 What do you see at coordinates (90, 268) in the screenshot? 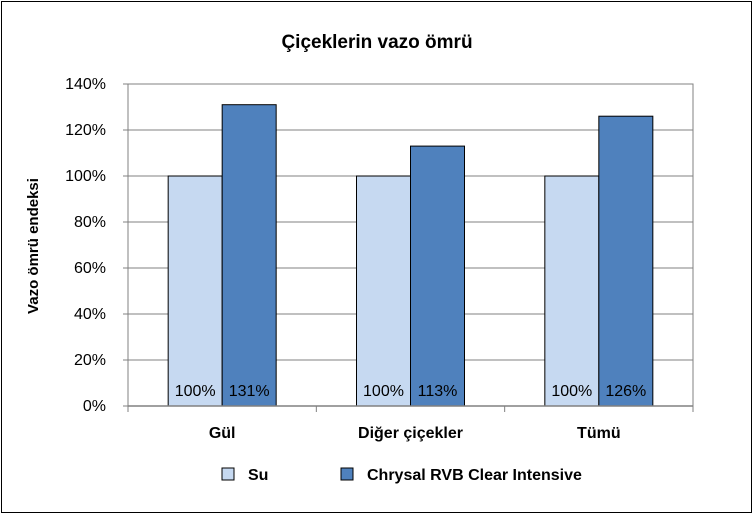
I see `y-tick-label: 60%` at bounding box center [90, 268].